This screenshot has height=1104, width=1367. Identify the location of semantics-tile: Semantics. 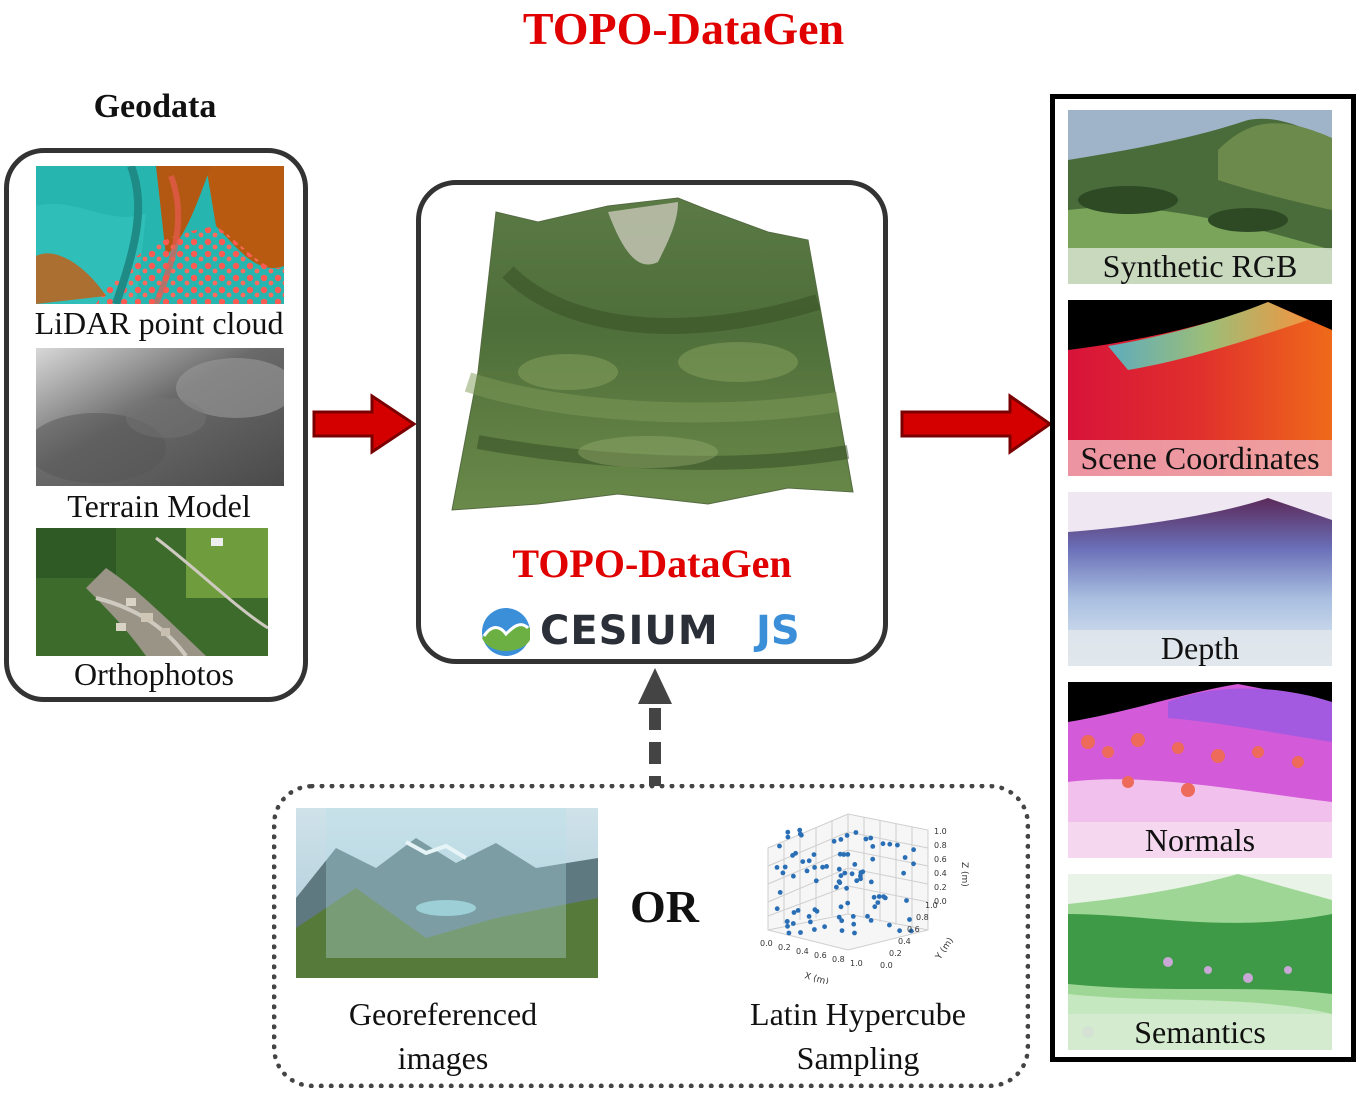
(1200, 962).